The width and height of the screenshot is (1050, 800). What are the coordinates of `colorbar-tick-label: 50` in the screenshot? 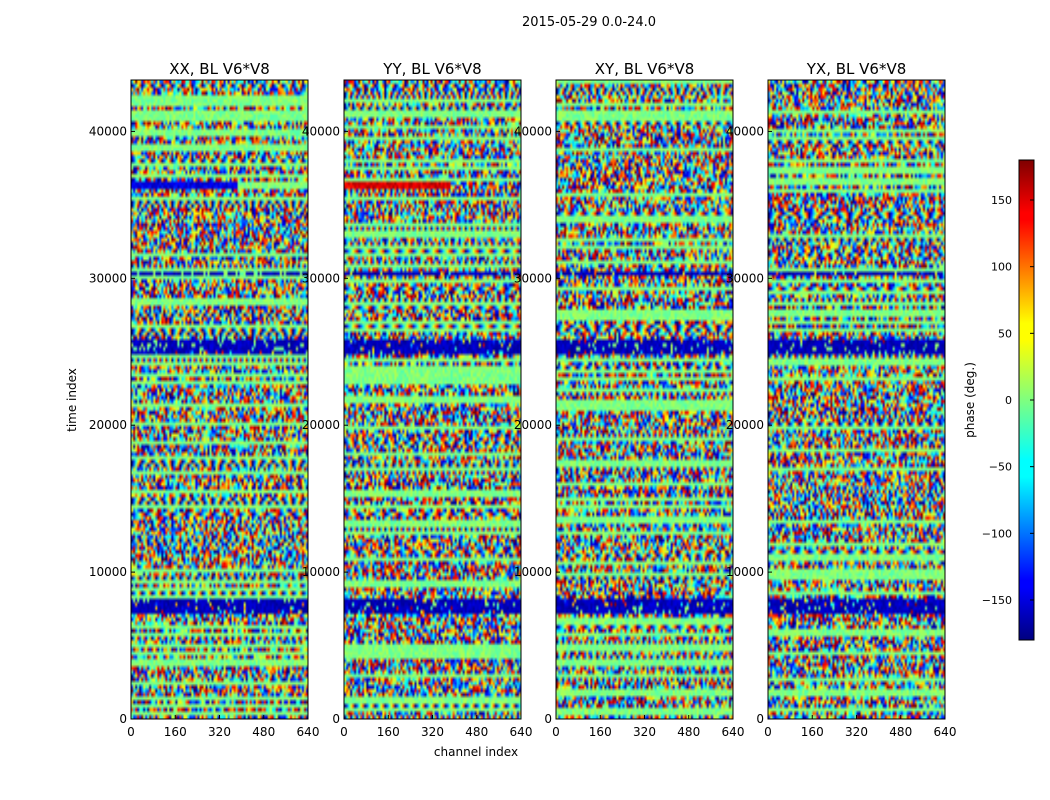 It's located at (1005, 333).